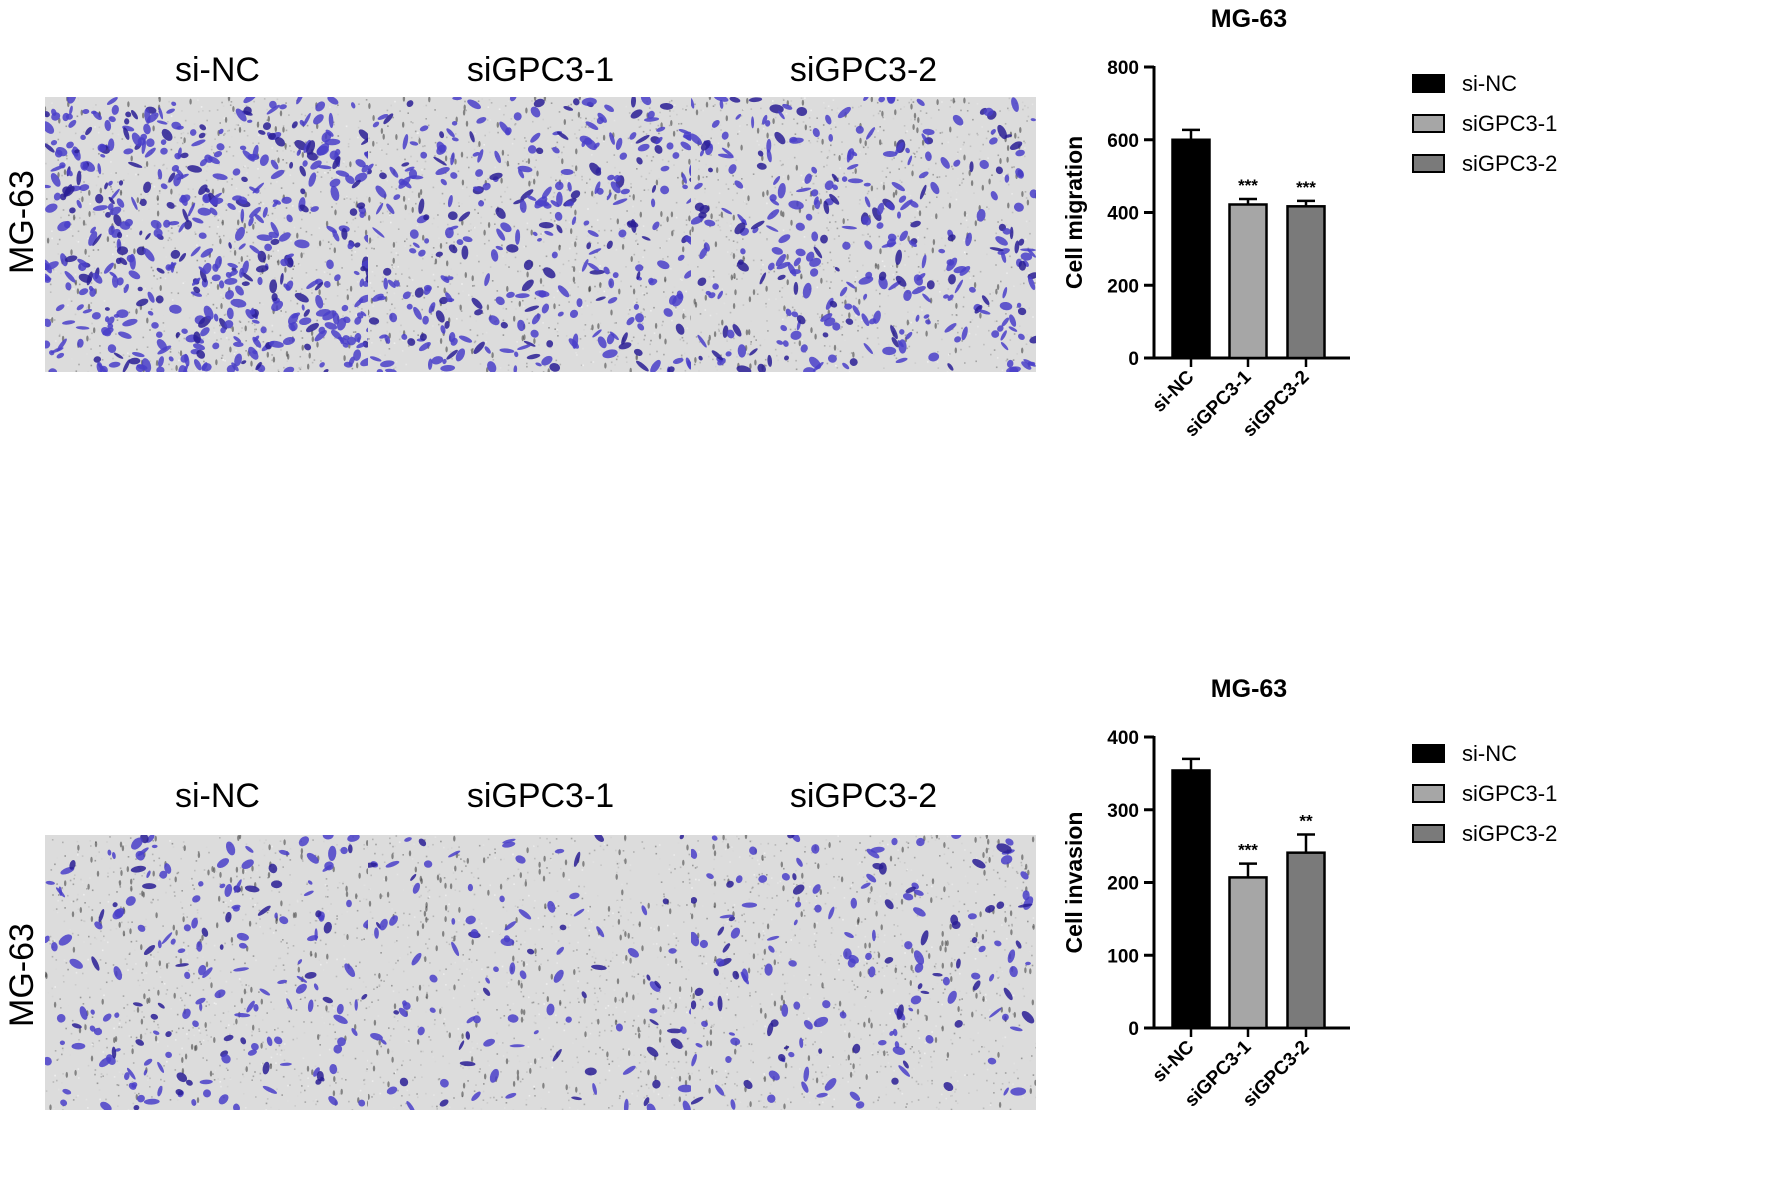 Image resolution: width=1772 pixels, height=1191 pixels. I want to click on y-tick-label: 600, so click(1123, 141).